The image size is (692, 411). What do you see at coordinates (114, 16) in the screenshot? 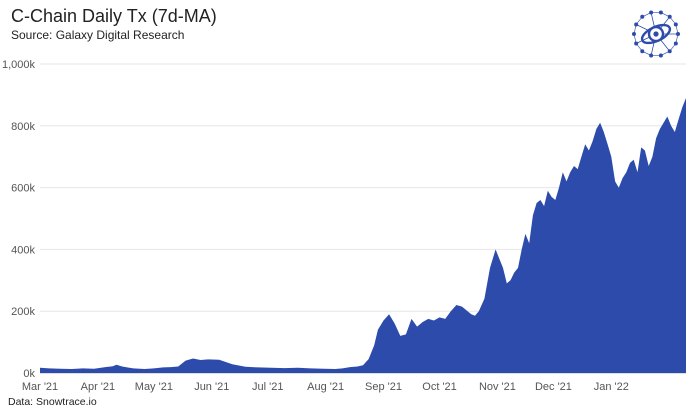
I see `chart-title: C-Chain Daily Tx (7d-MA)` at bounding box center [114, 16].